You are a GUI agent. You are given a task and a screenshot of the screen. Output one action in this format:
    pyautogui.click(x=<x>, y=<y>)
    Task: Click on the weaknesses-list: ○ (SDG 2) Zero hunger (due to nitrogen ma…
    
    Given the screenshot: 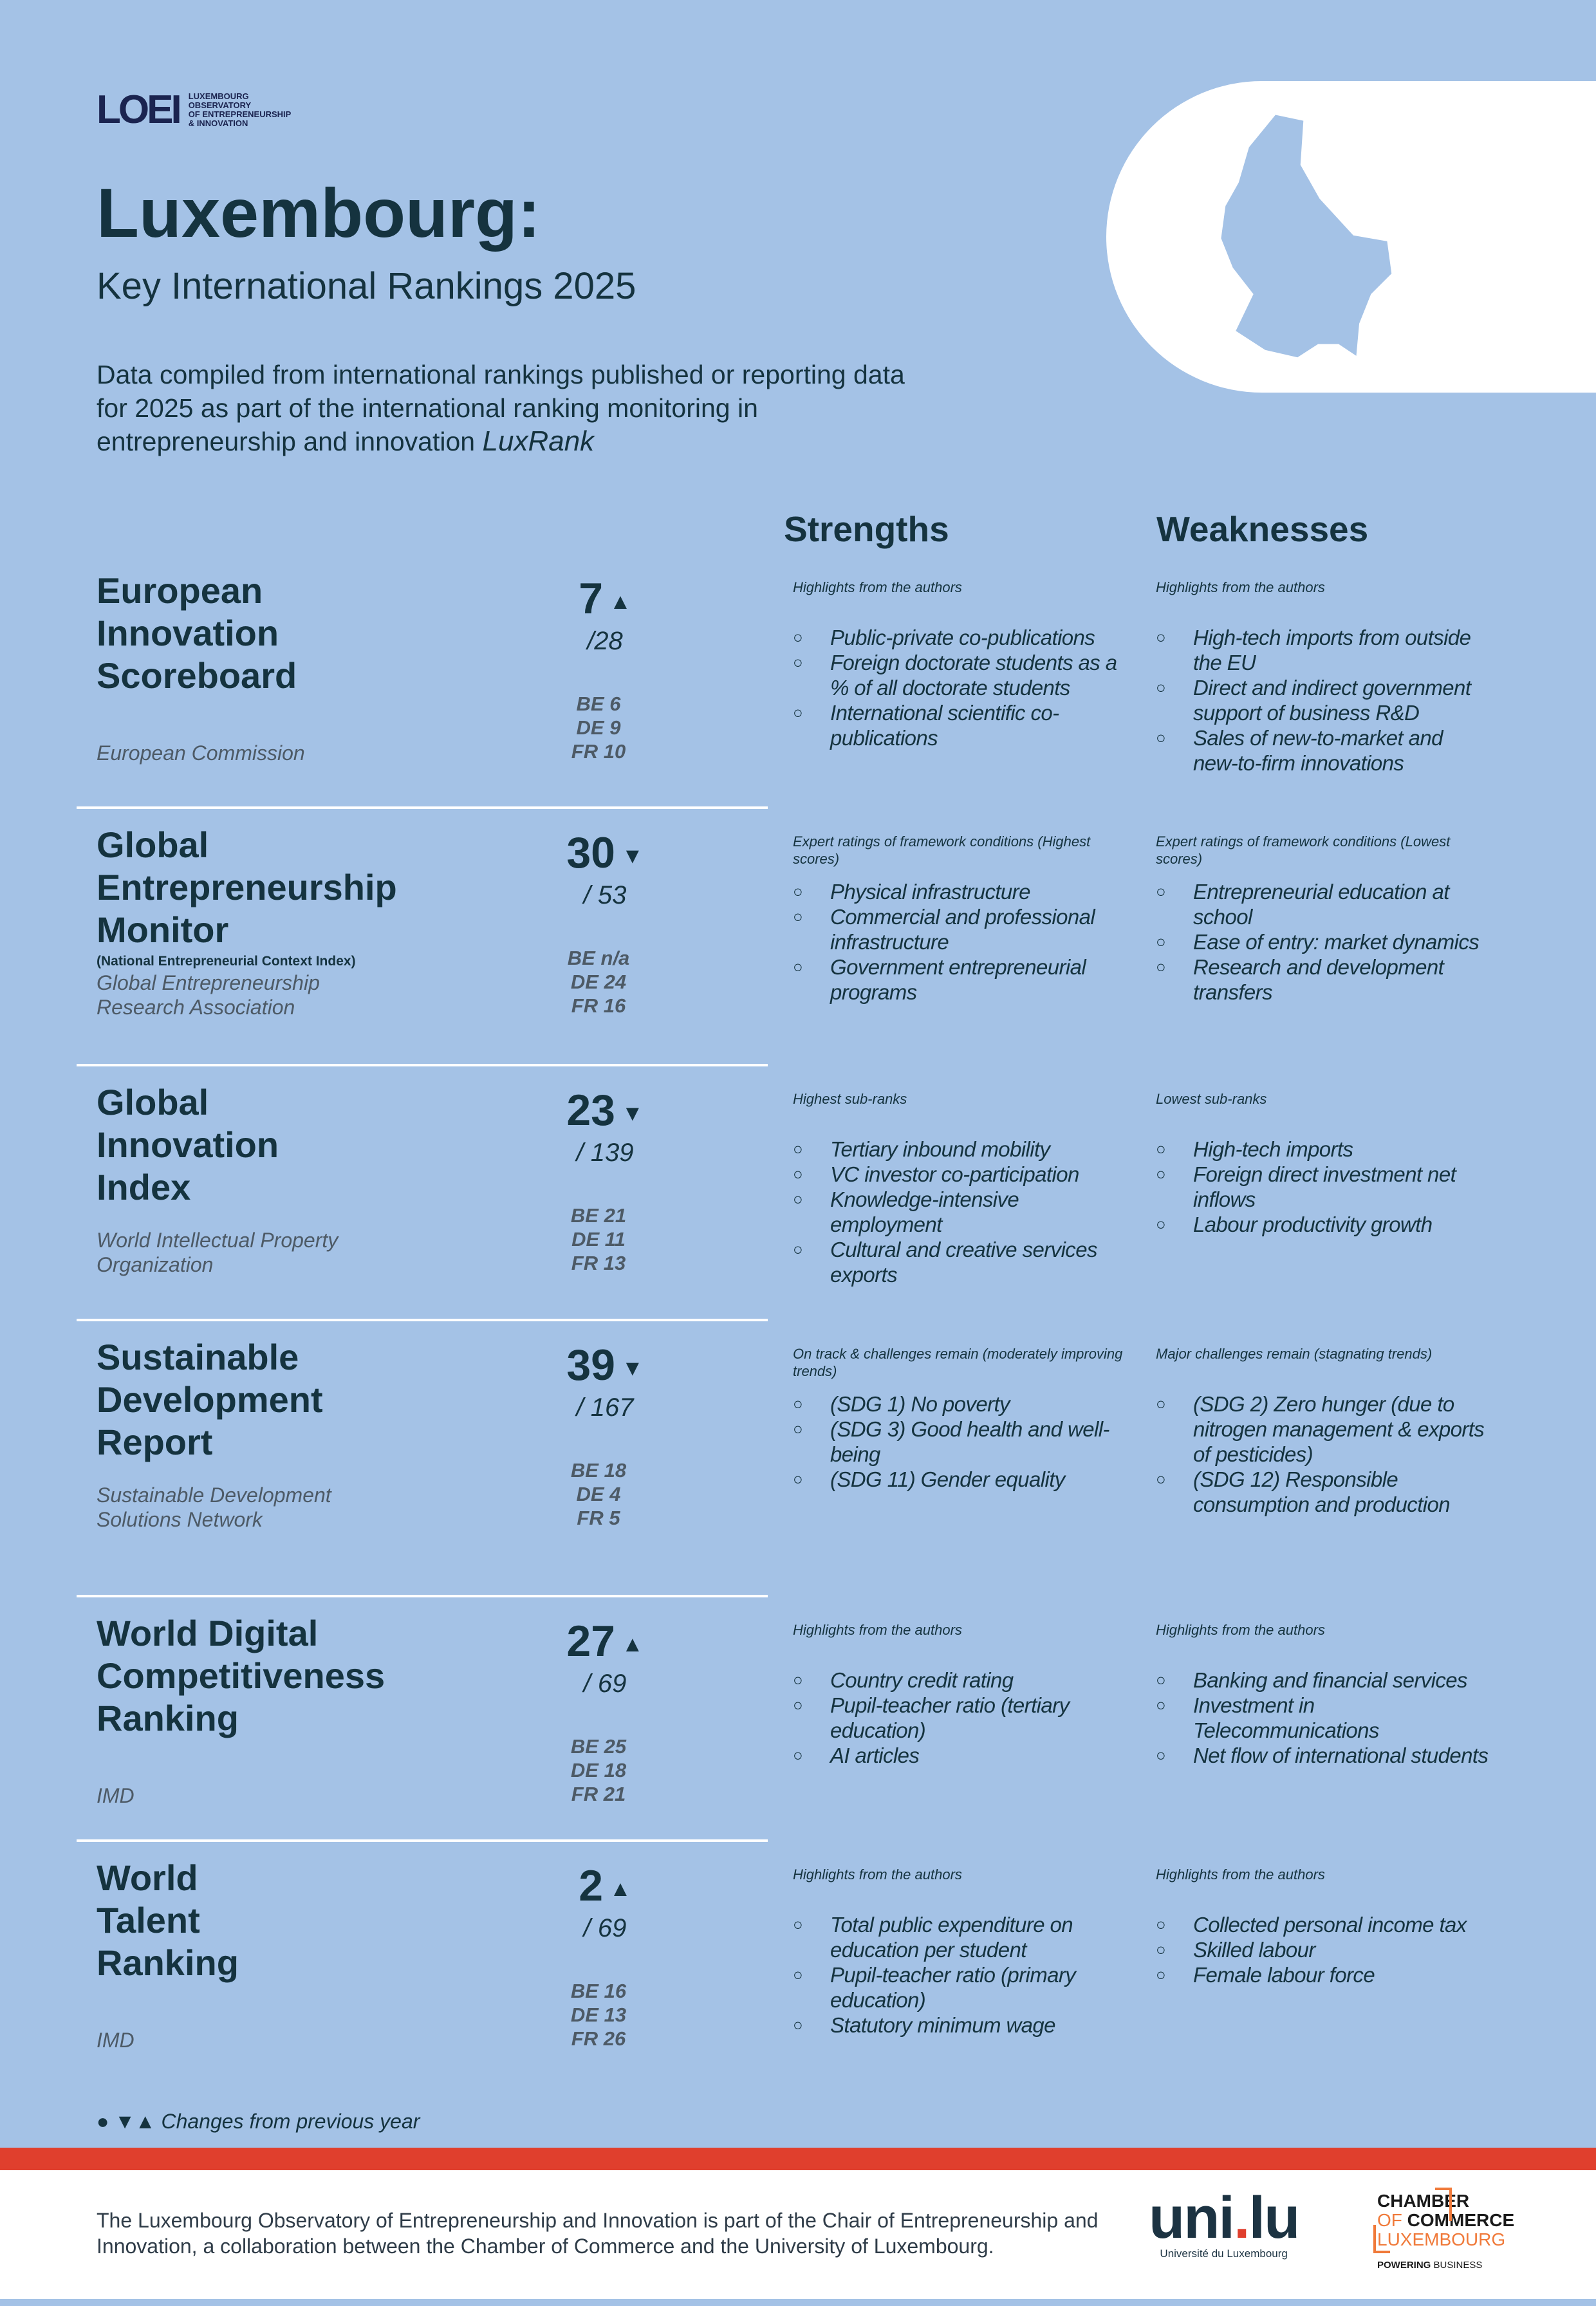 What is the action you would take?
    pyautogui.click(x=1323, y=1454)
    